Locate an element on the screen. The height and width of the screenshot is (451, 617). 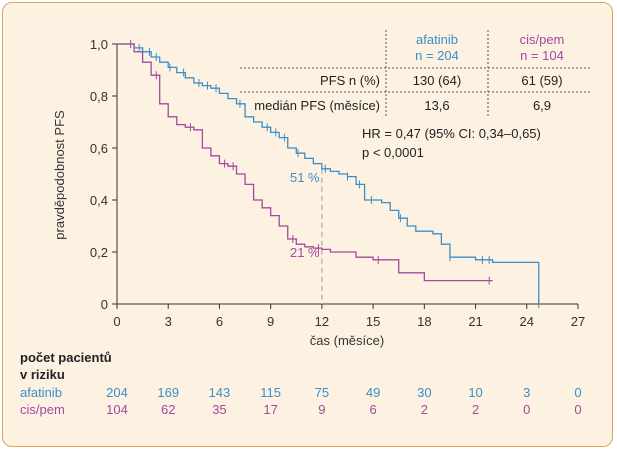
table-row-label: medián PFS (měsíce) is located at coordinates (317, 105).